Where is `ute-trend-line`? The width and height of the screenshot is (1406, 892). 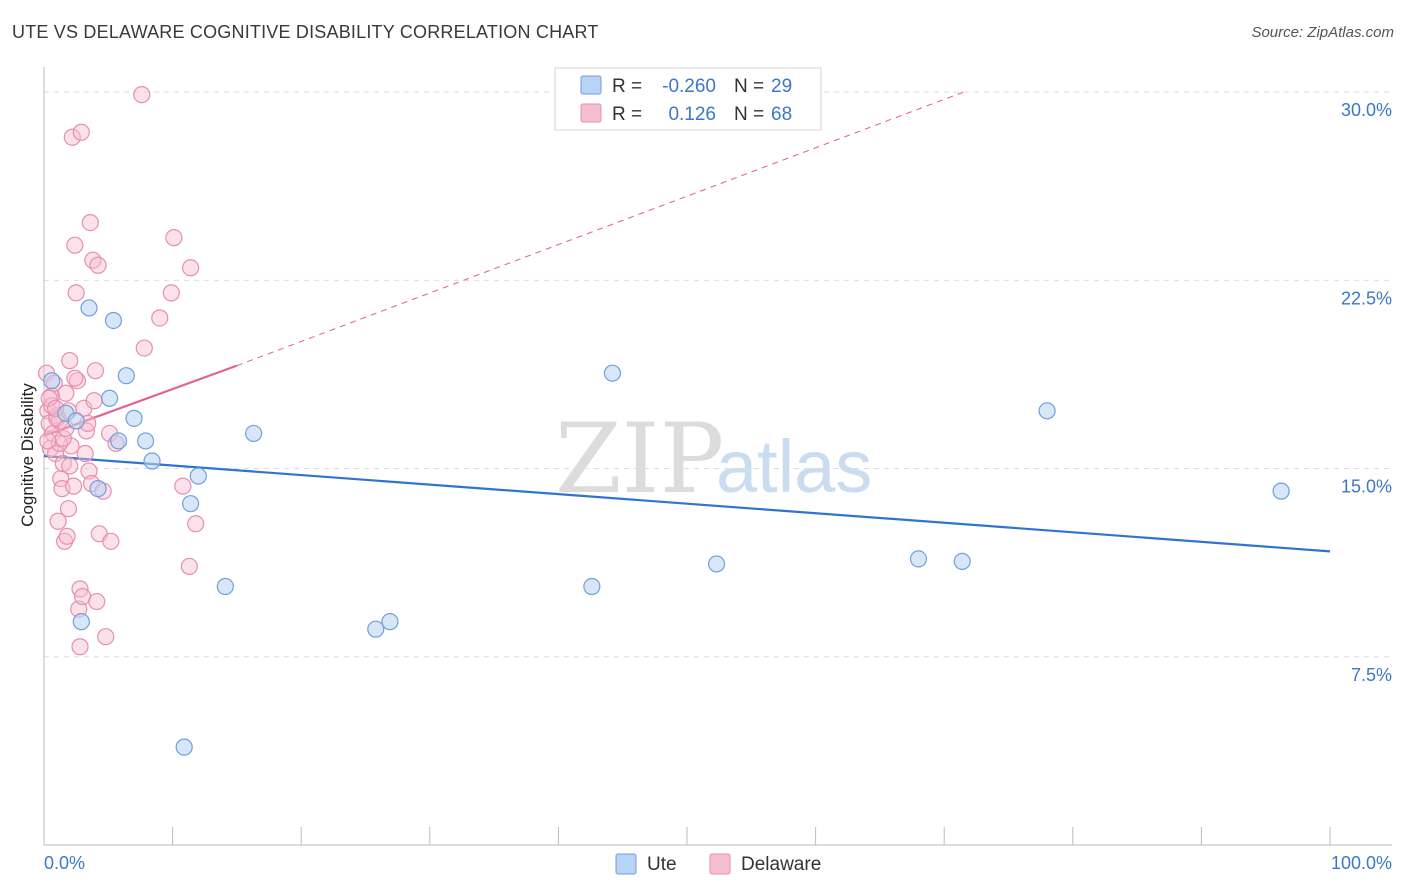 ute-trend-line is located at coordinates (687, 503).